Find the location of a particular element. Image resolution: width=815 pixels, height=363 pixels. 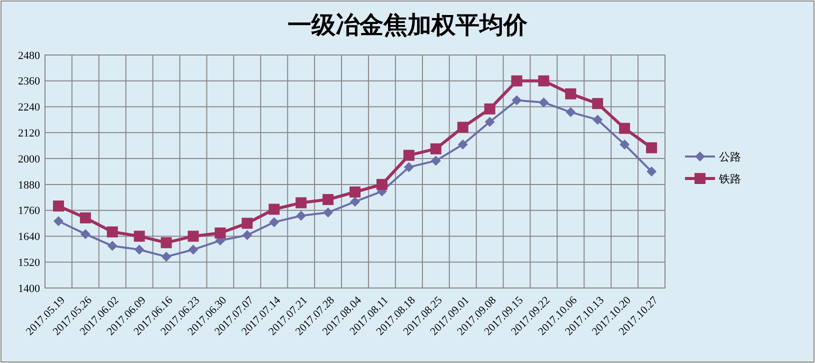

y-tick-label: 1880 is located at coordinates (29, 185).